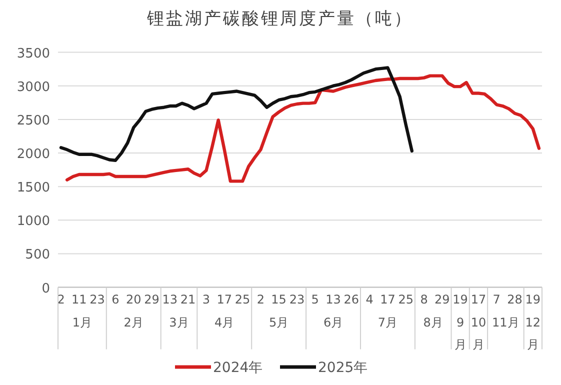  Describe the element at coordinates (388, 322) in the screenshot. I see `annotation: 7月` at that location.